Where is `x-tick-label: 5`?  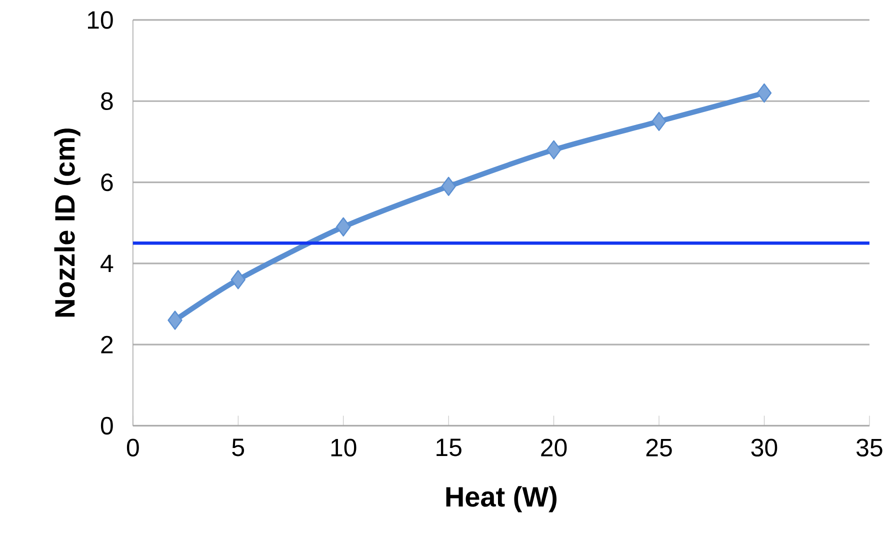 x-tick-label: 5 is located at coordinates (238, 447).